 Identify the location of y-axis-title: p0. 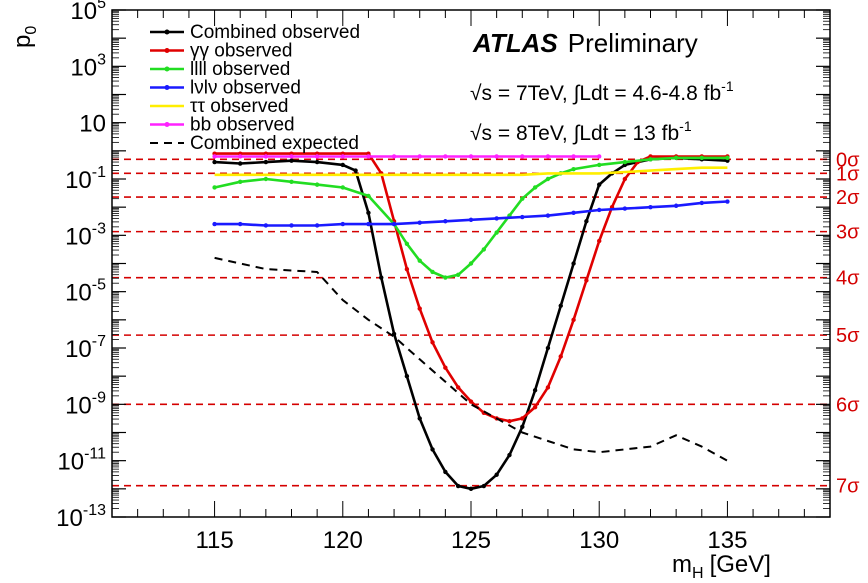
(24, 37).